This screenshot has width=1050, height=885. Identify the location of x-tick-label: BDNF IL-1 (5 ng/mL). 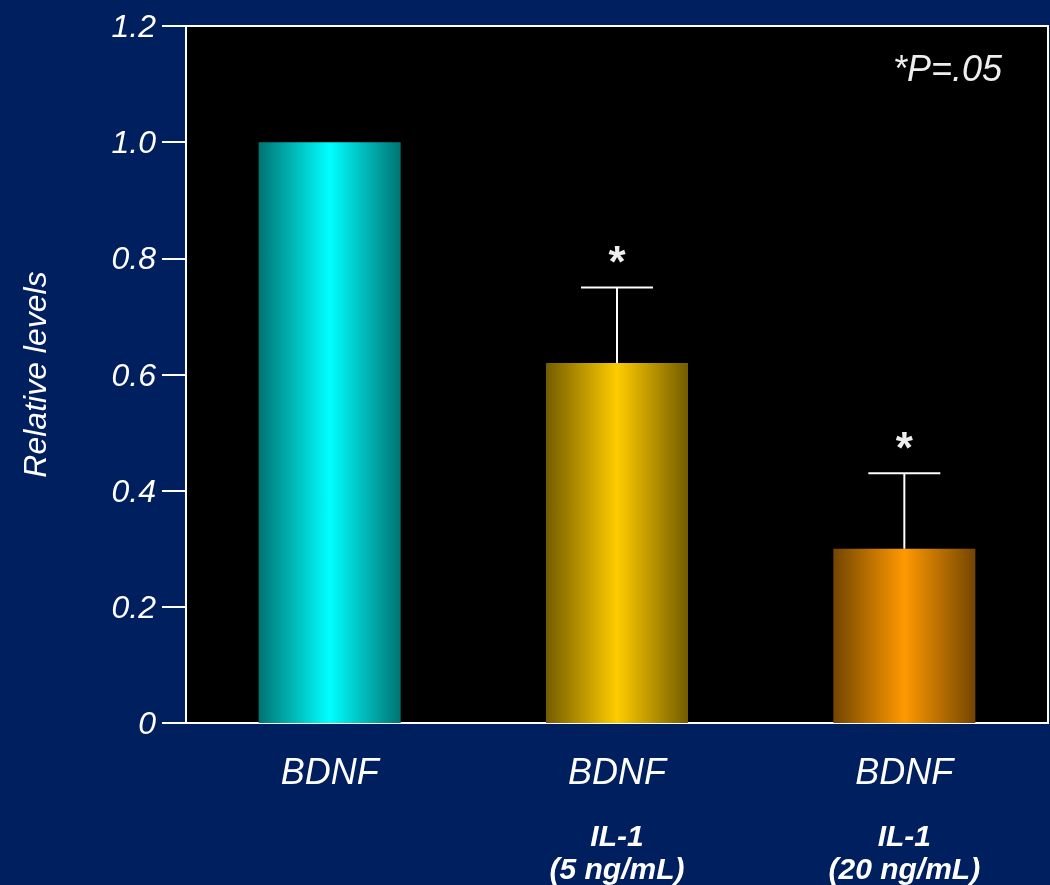
(617, 817).